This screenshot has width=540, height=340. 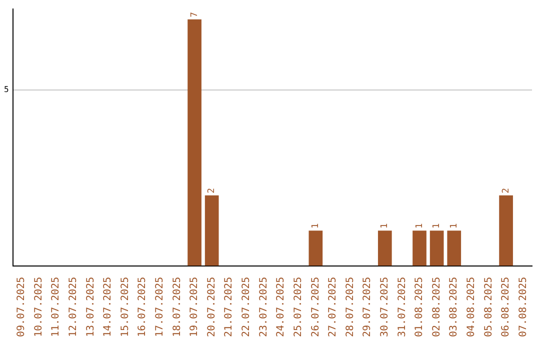 I want to click on x-tick-label: 14.07.2025, so click(x=108, y=307).